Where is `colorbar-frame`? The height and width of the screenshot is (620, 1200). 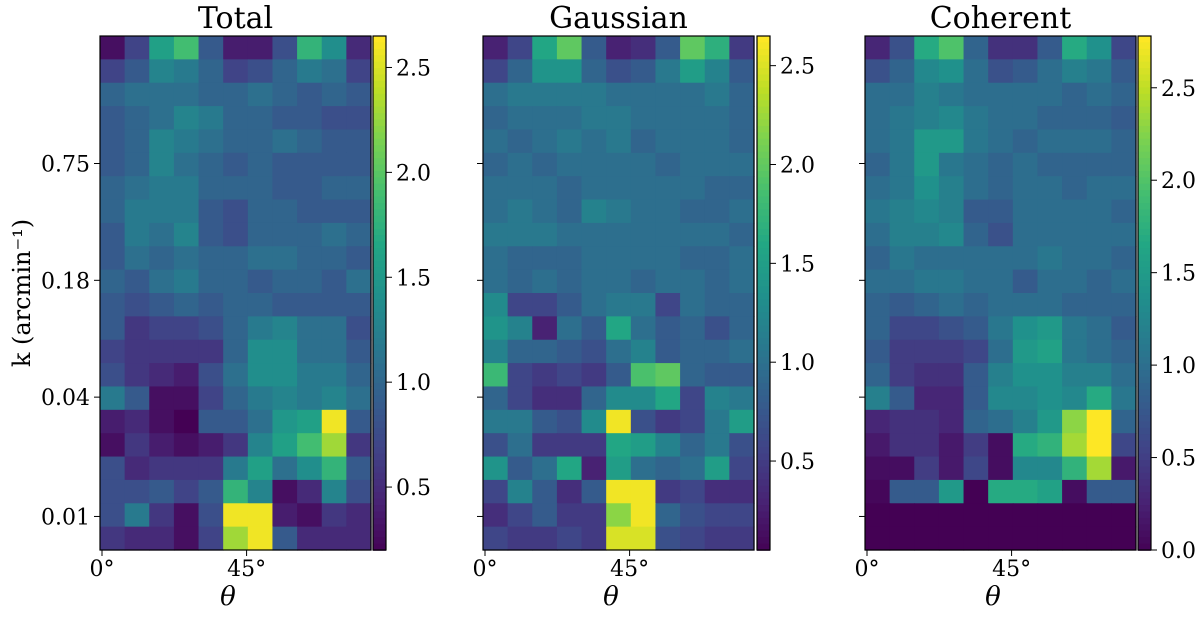 colorbar-frame is located at coordinates (763, 293).